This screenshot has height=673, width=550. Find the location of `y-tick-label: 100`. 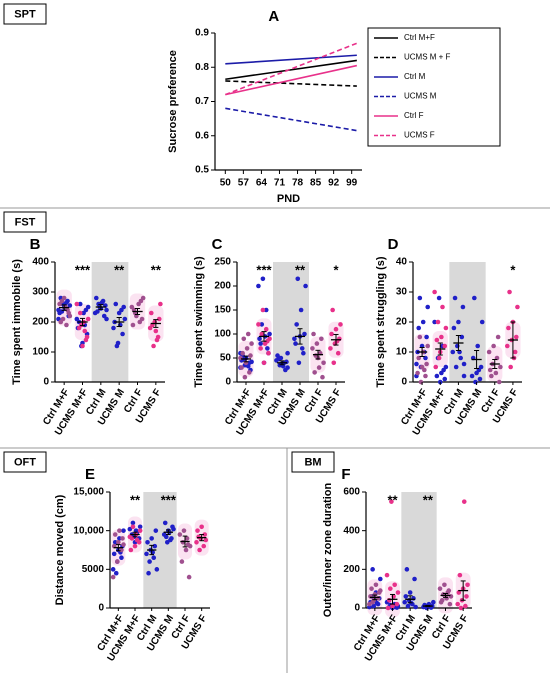

y-tick-label: 100 is located at coordinates (222, 334).